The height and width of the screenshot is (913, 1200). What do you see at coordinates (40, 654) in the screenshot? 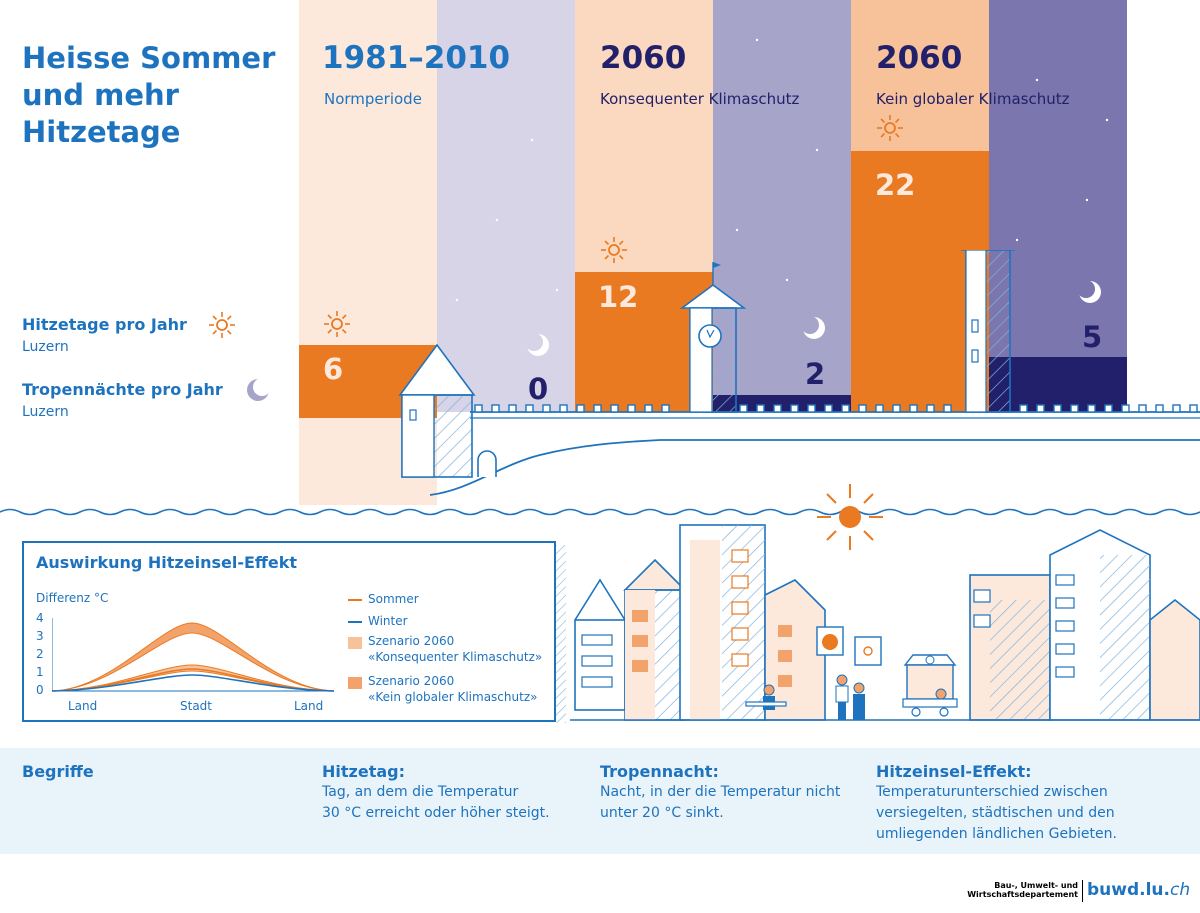
I see `y-tick-label: 2` at bounding box center [40, 654].